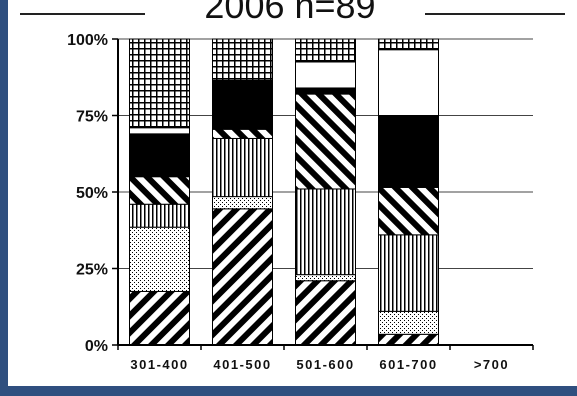 This screenshot has height=396, width=577. Describe the element at coordinates (92, 117) in the screenshot. I see `y-tick-label: 75%` at that location.